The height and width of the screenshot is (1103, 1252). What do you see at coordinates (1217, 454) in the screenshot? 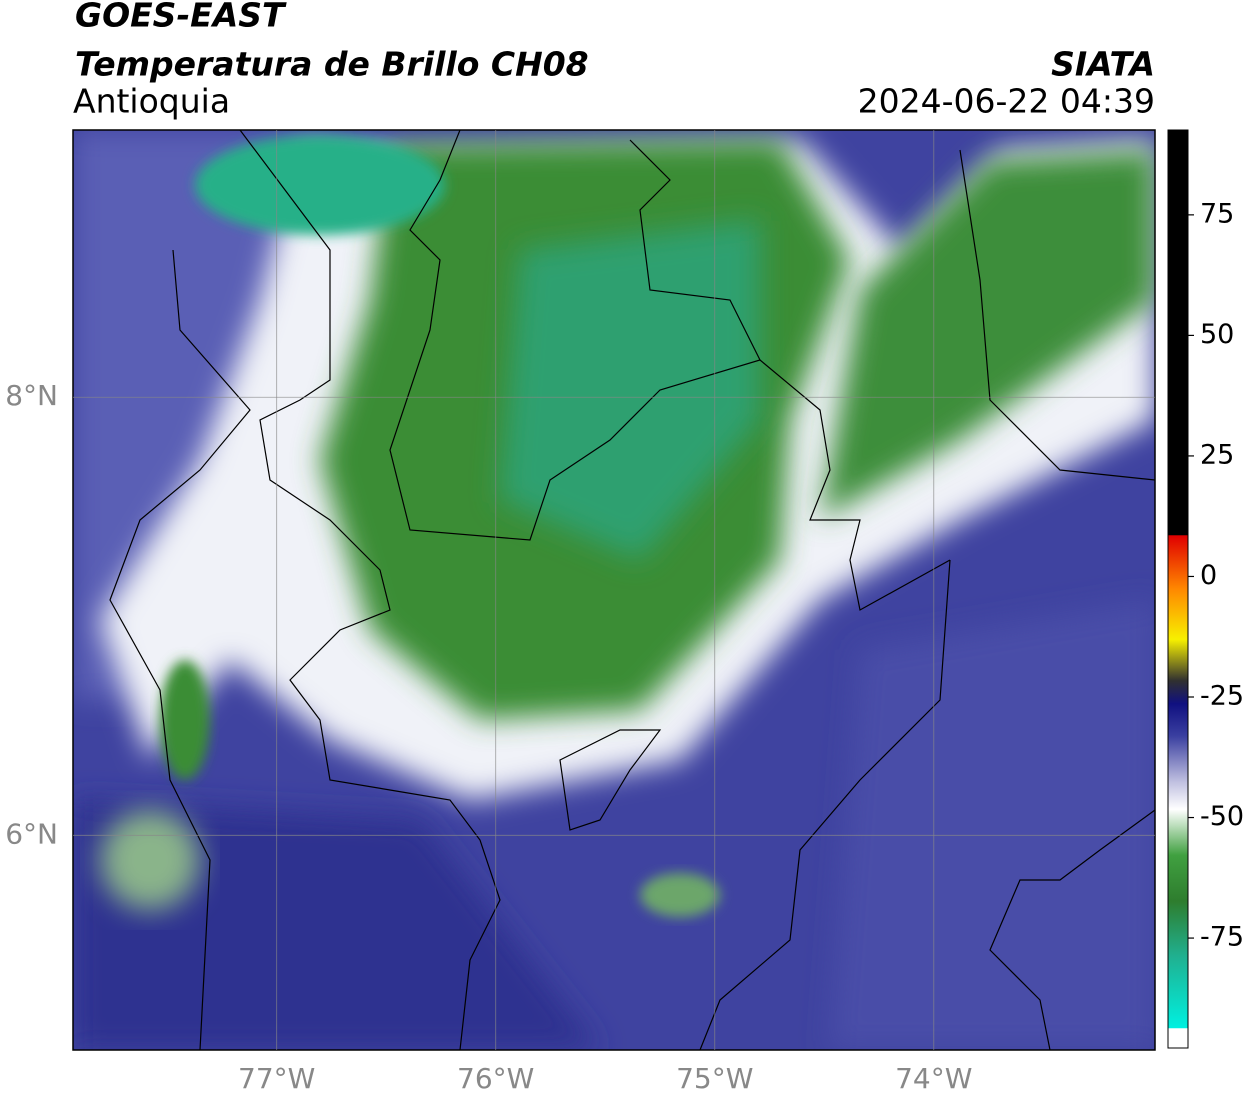
I see `colorbar-tick-label: 25` at bounding box center [1217, 454].